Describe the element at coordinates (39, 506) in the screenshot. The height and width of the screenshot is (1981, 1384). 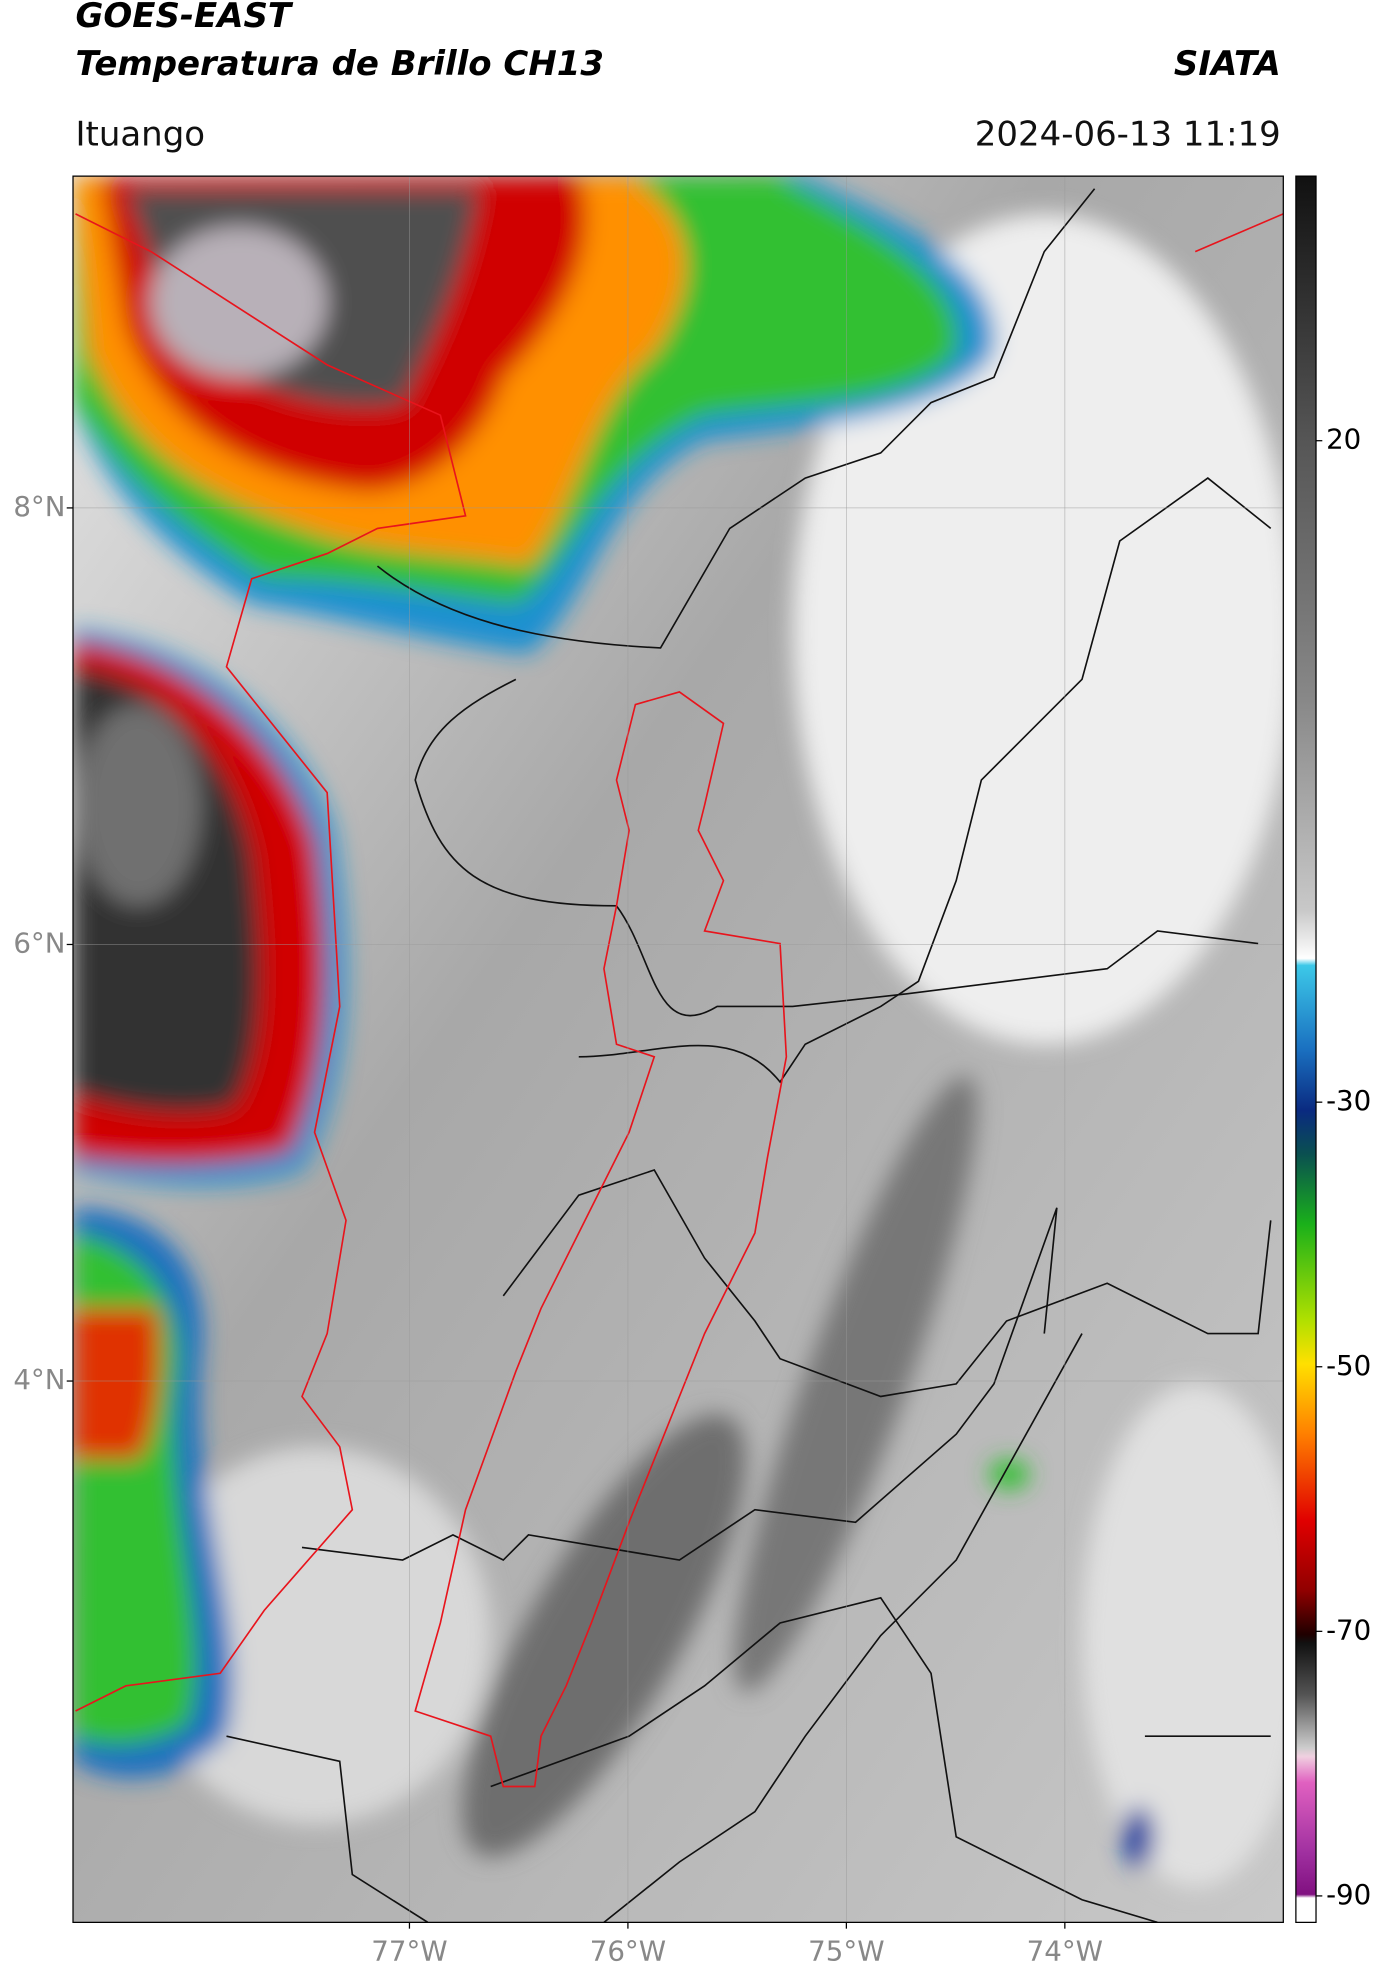
I see `lat-tick-label: 8°N` at that location.